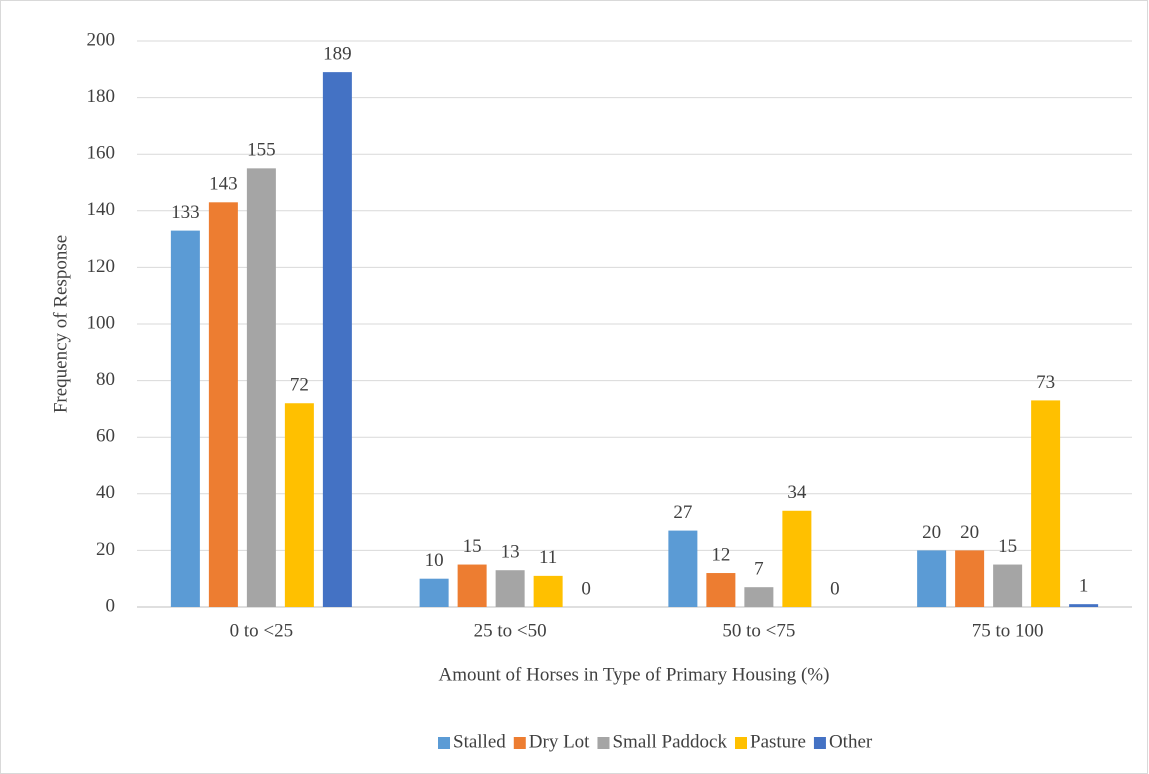 Image resolution: width=1149 pixels, height=774 pixels. Describe the element at coordinates (758, 630) in the screenshot. I see `x-tick-label: 50 to <75` at that location.